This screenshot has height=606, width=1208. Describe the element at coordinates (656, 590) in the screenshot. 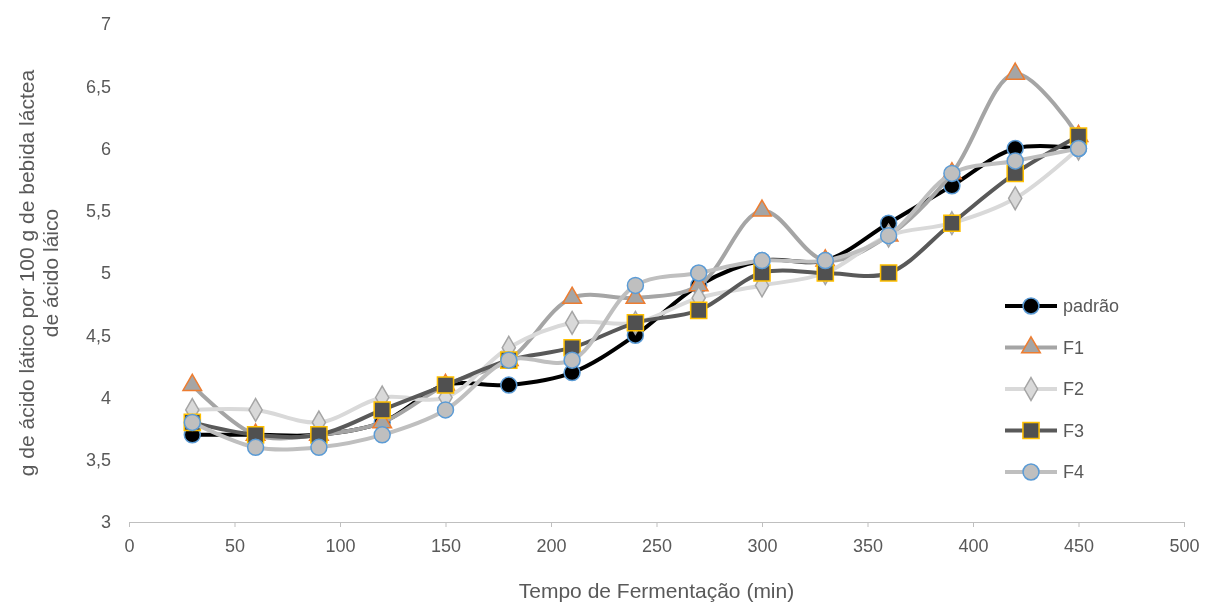

I see `x-axis-title: Tempo de Fermentação (min)` at that location.